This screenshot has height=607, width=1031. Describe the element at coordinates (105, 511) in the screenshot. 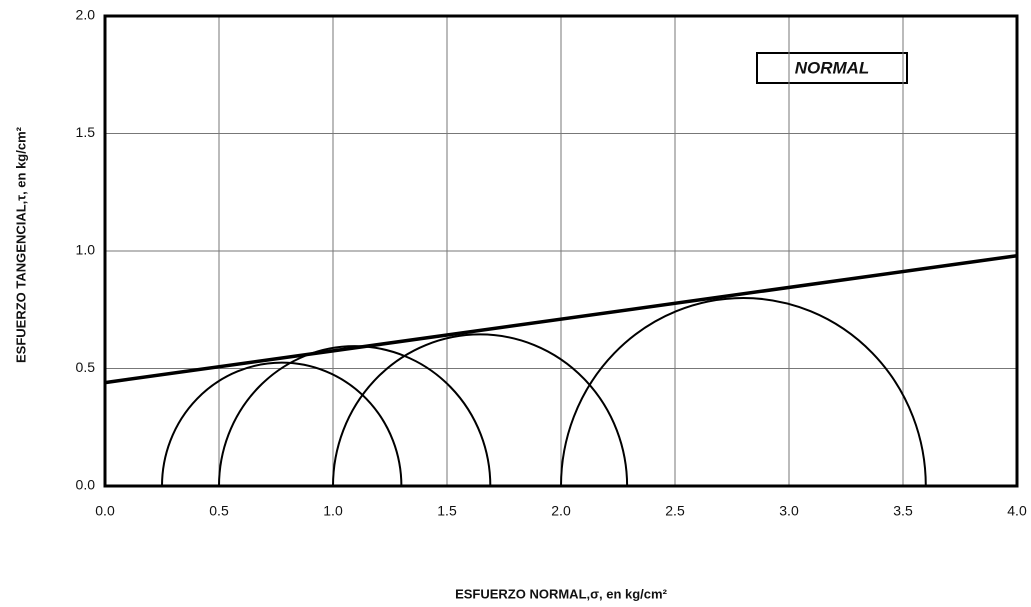

I see `x-tick-label: 0.0` at that location.